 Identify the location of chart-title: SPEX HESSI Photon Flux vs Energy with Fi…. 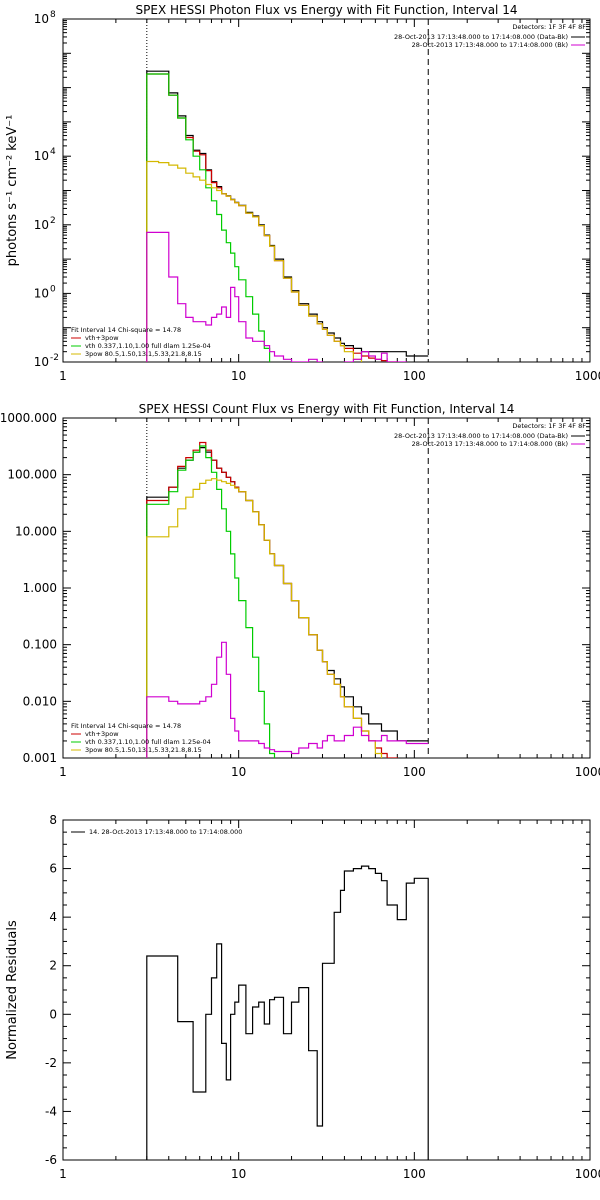
(327, 10).